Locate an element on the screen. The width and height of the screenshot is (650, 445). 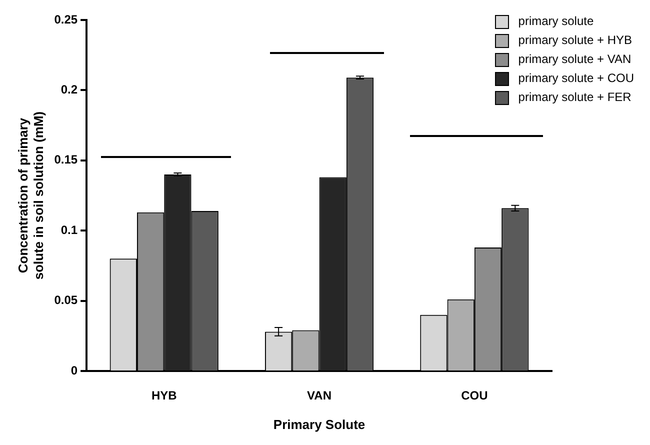
legend-label: primary solute + FER is located at coordinates (575, 97).